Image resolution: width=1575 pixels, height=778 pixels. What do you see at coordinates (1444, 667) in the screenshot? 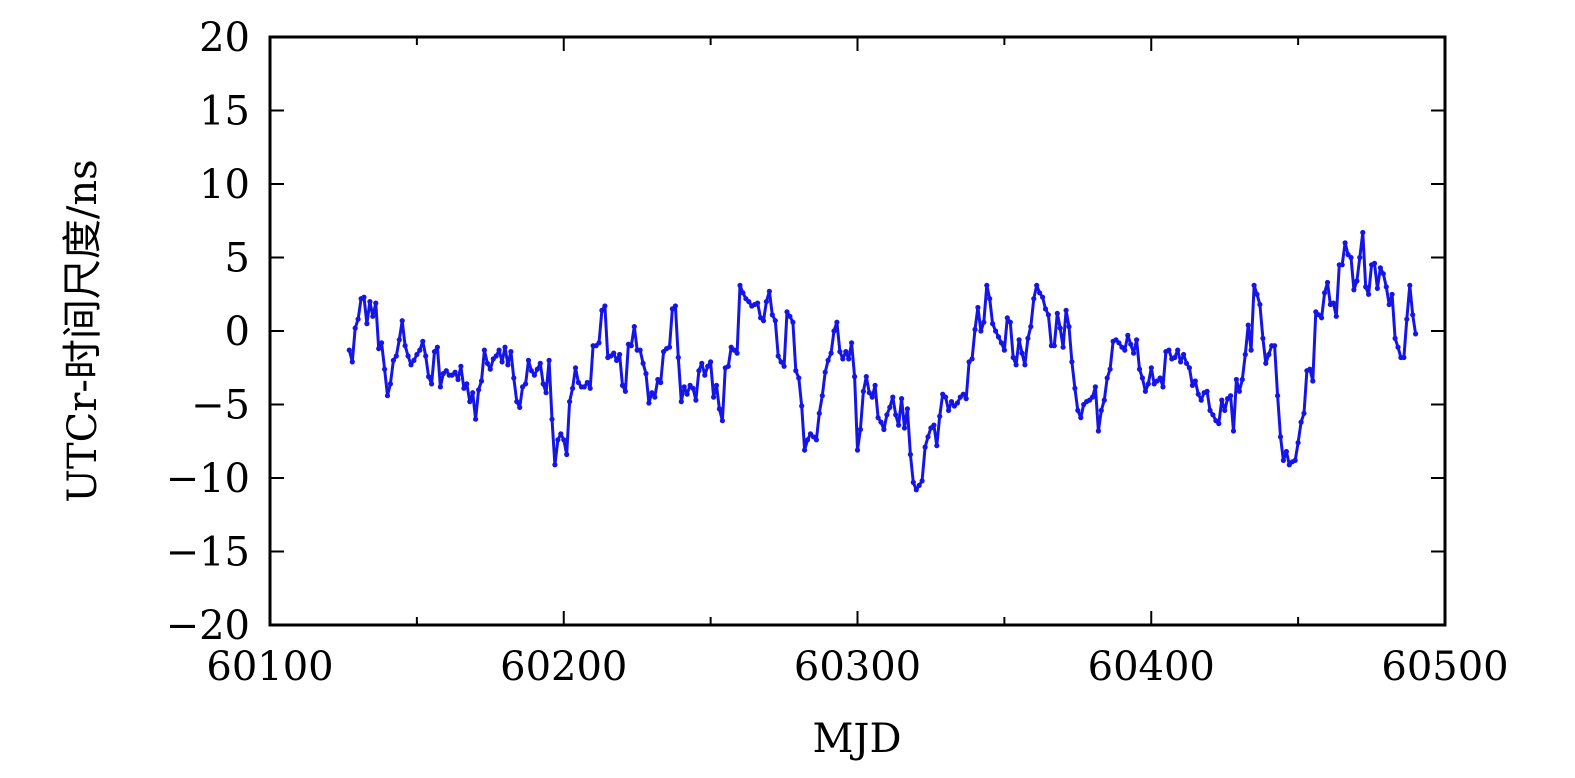
I see `x-tick-label: 60500` at bounding box center [1444, 667].